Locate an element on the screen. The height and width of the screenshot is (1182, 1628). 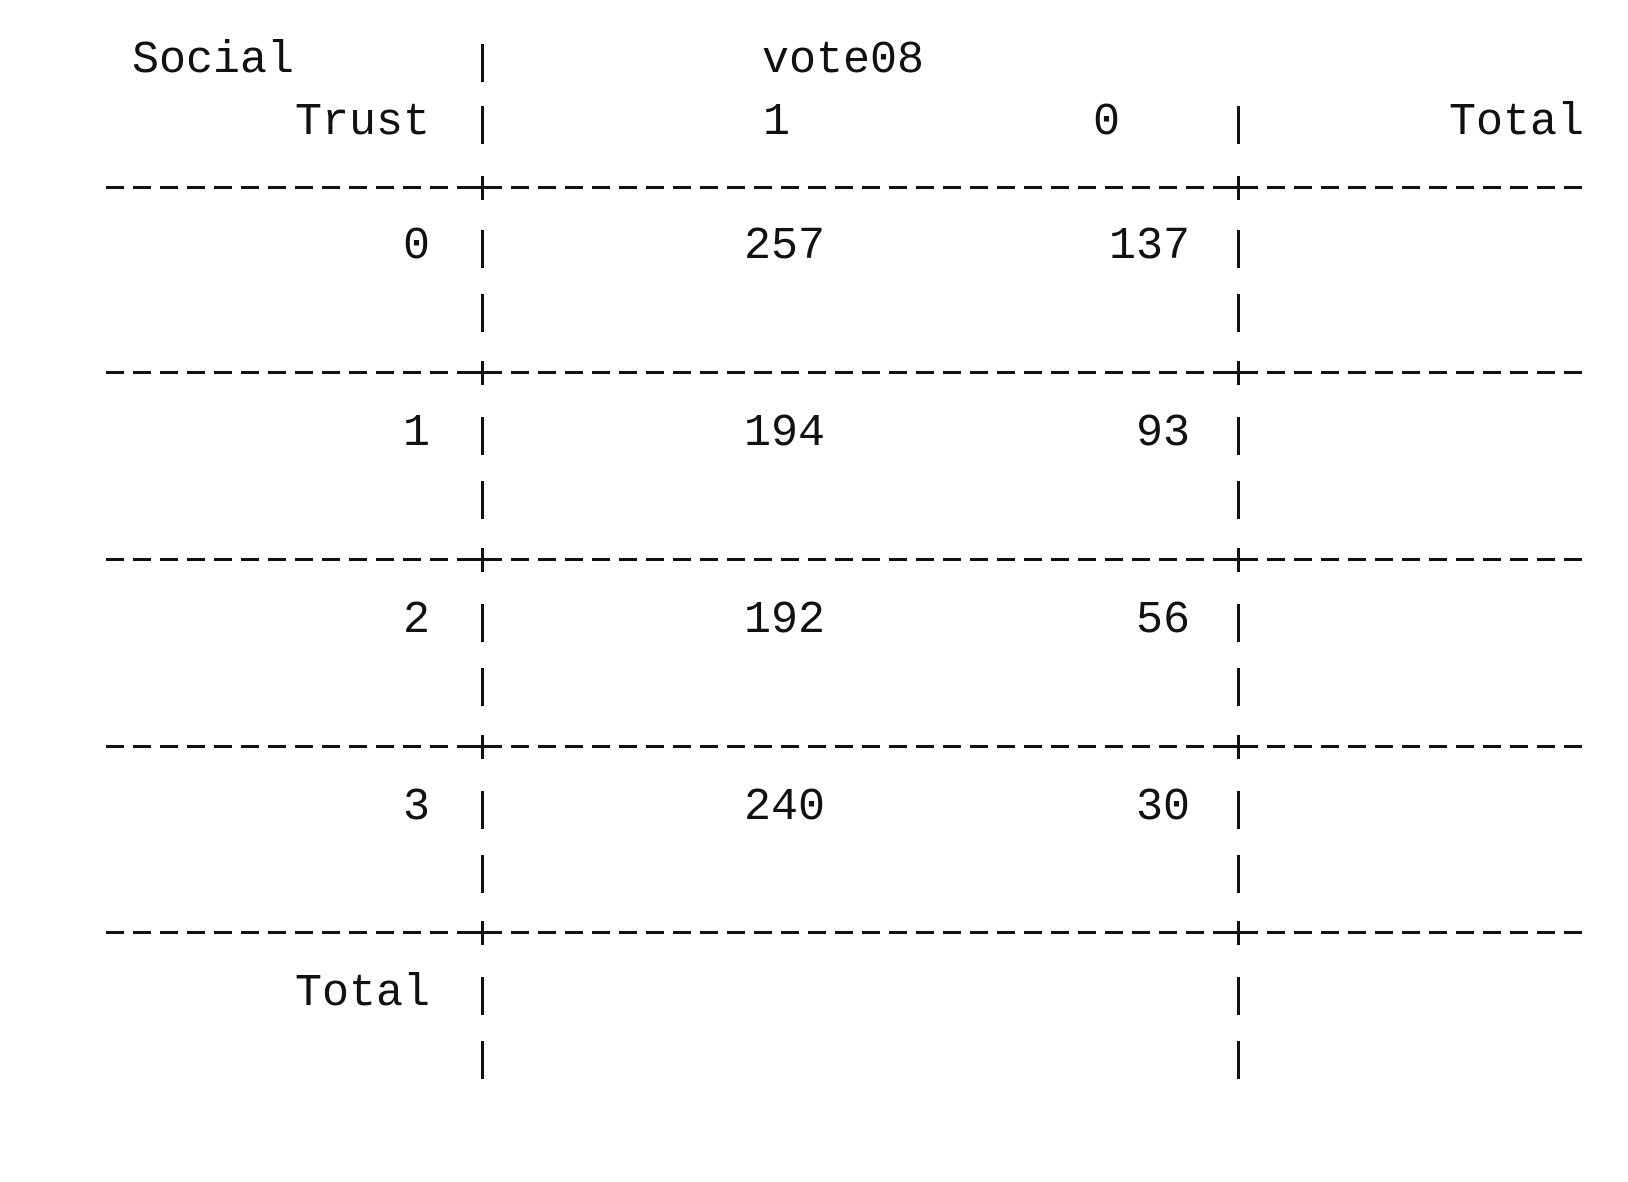
cell-count: 56 is located at coordinates (1162, 620).